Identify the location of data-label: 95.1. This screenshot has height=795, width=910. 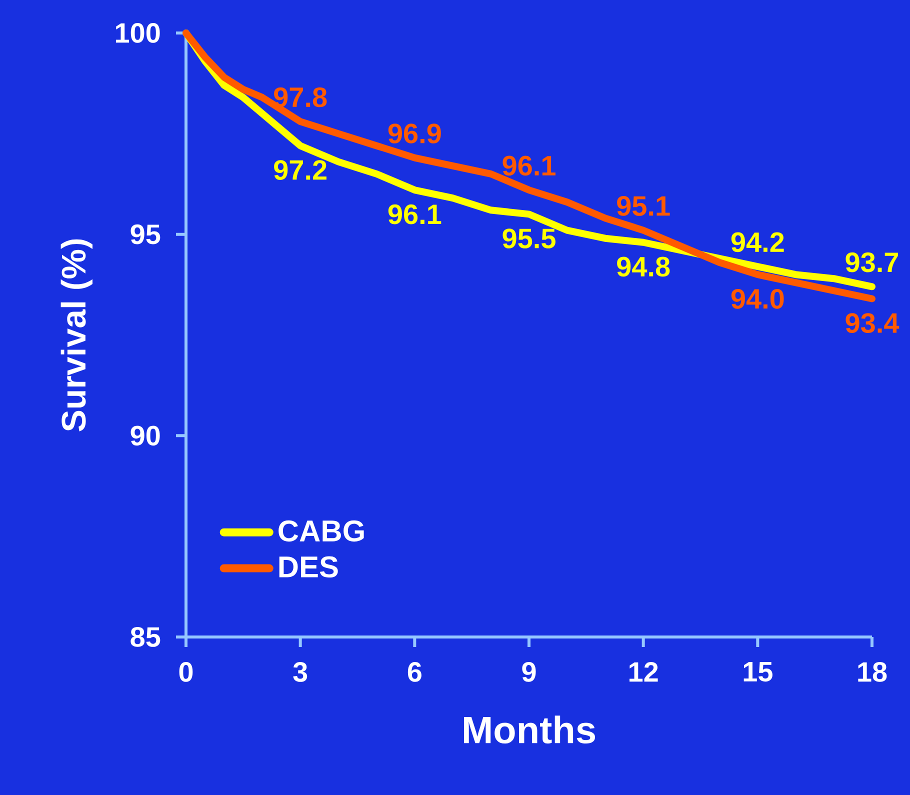
(643, 206).